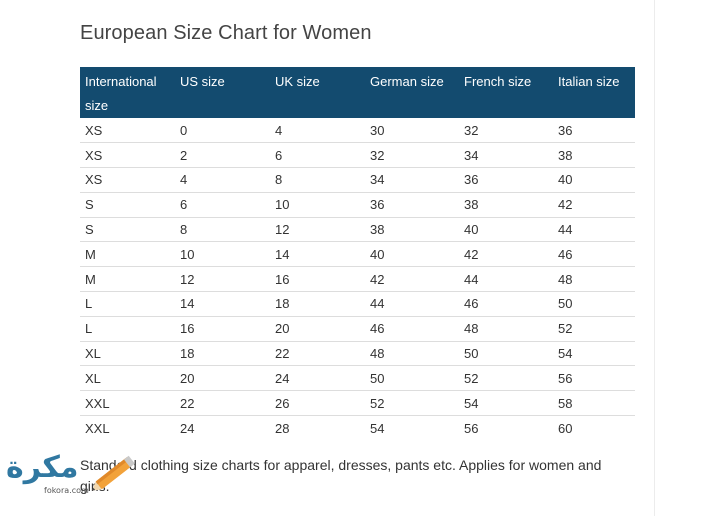 The width and height of the screenshot is (720, 516). What do you see at coordinates (377, 130) in the screenshot?
I see `table-cell: 30` at bounding box center [377, 130].